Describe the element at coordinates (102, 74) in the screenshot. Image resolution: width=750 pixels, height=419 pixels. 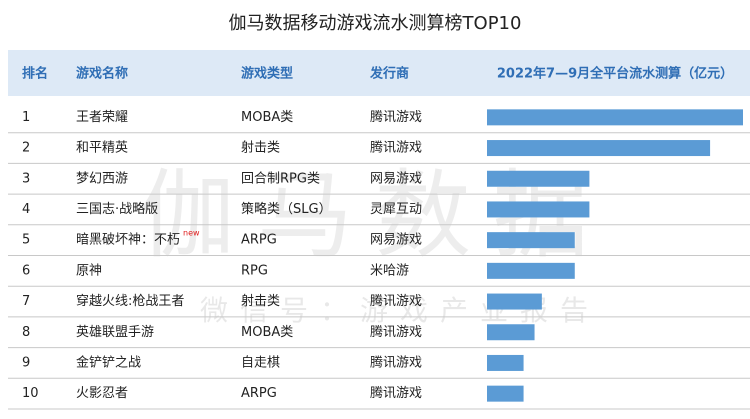
I see `header-cell: 游戏名称` at that location.